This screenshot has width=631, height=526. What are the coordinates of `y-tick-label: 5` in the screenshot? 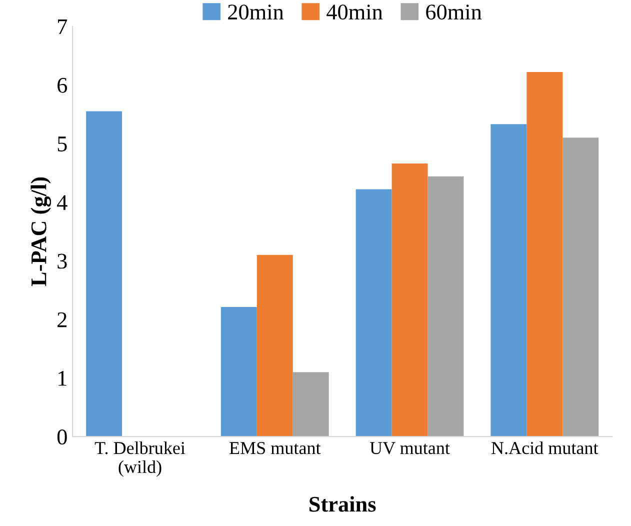 It's located at (62, 144).